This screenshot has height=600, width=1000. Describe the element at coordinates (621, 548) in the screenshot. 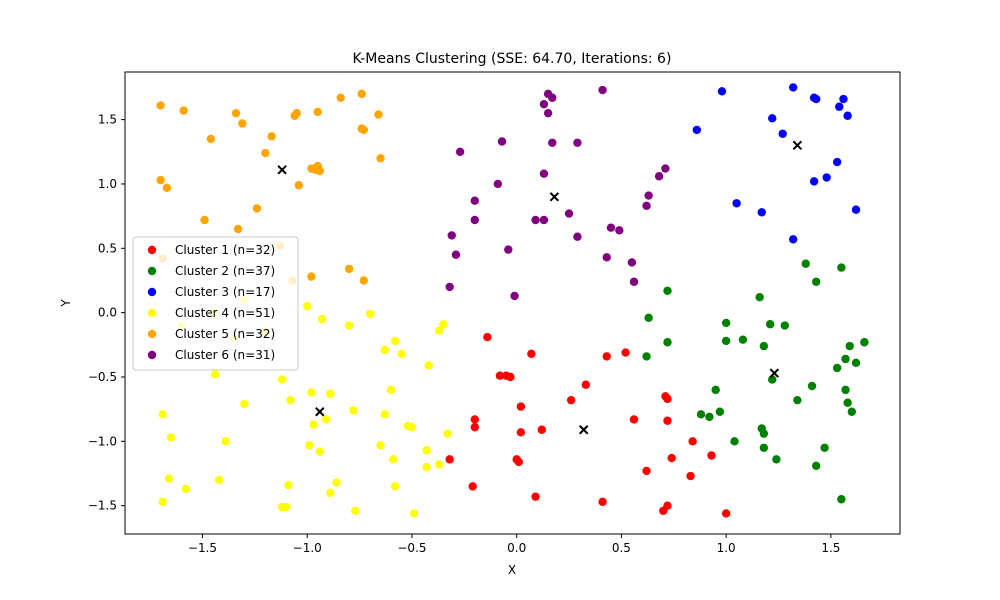

I see `x-tick-label: 0.5` at that location.